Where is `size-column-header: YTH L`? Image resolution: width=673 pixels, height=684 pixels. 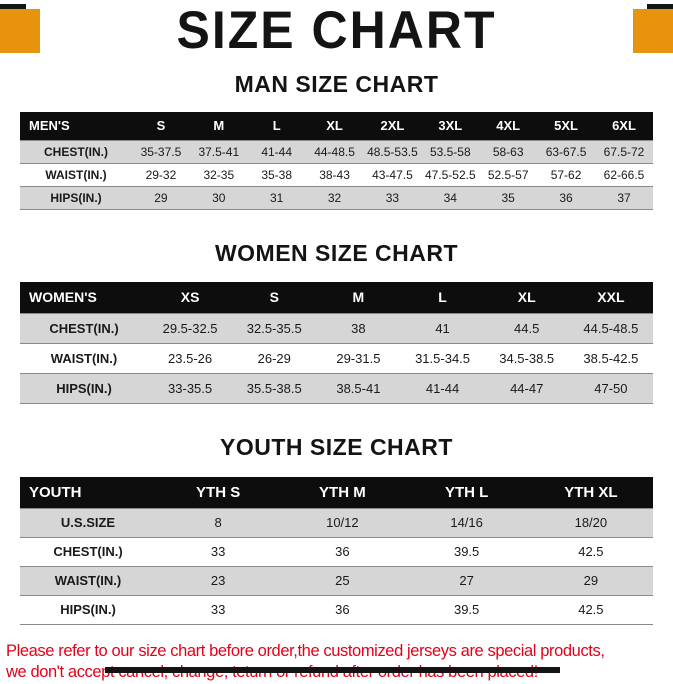 size-column-header: YTH L is located at coordinates (467, 493).